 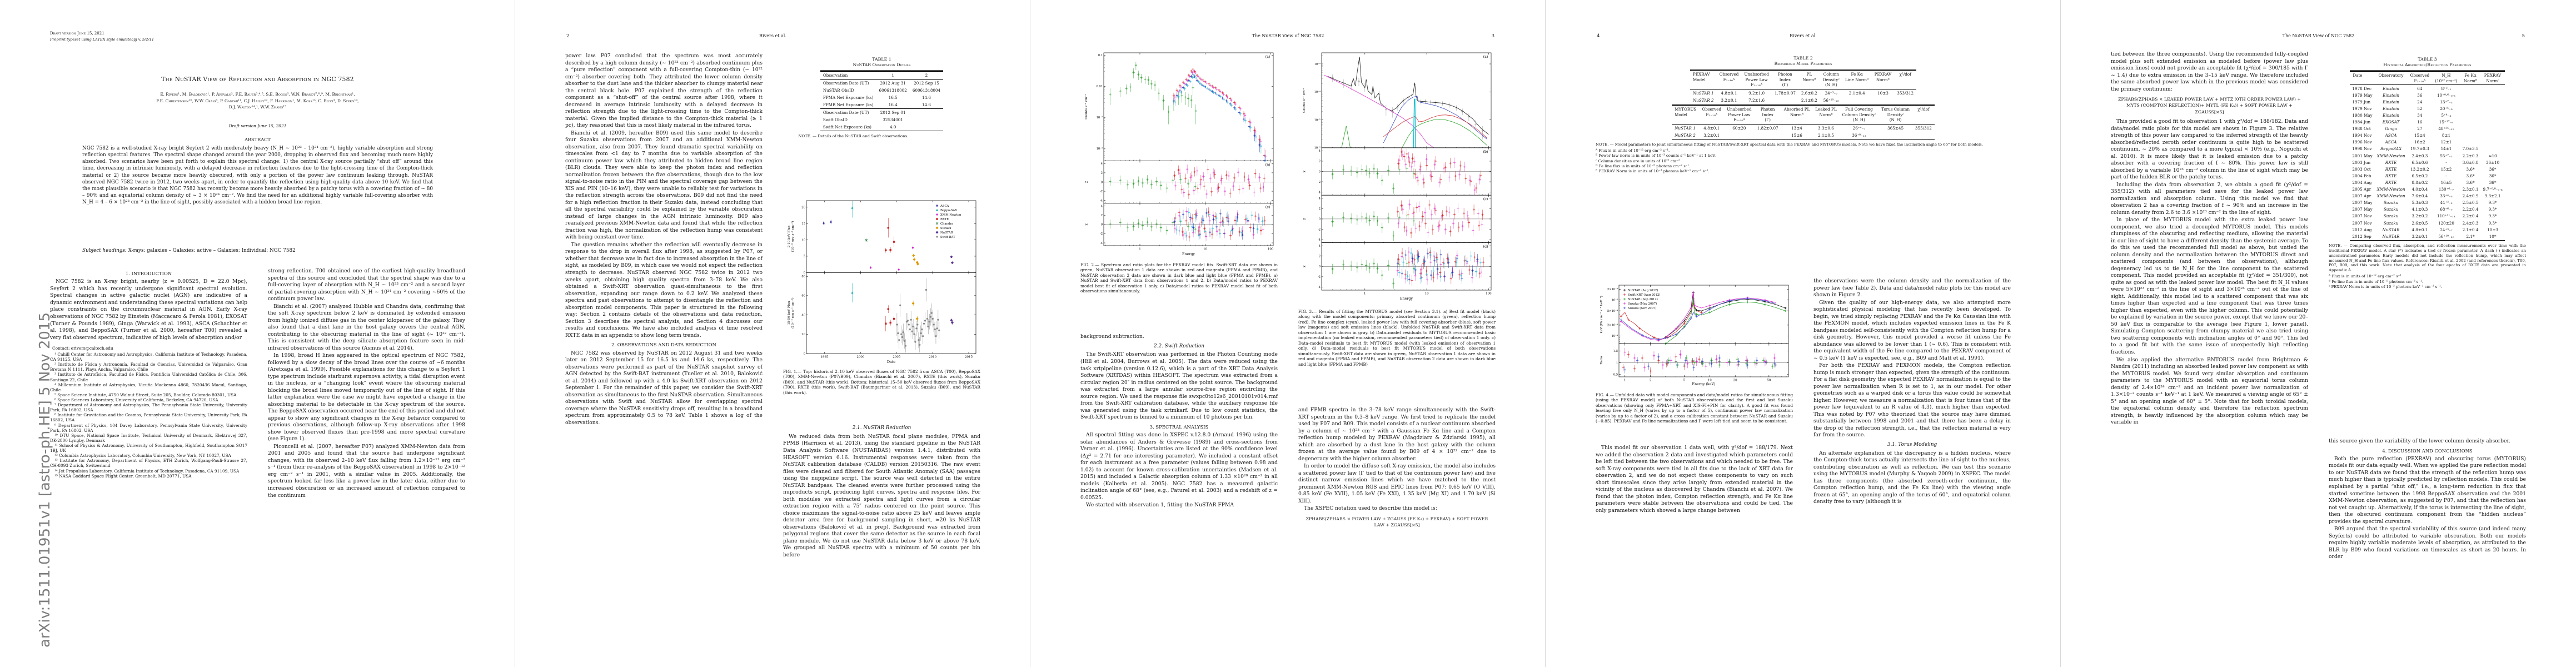 I want to click on table-cell: 24, so click(x=2420, y=101).